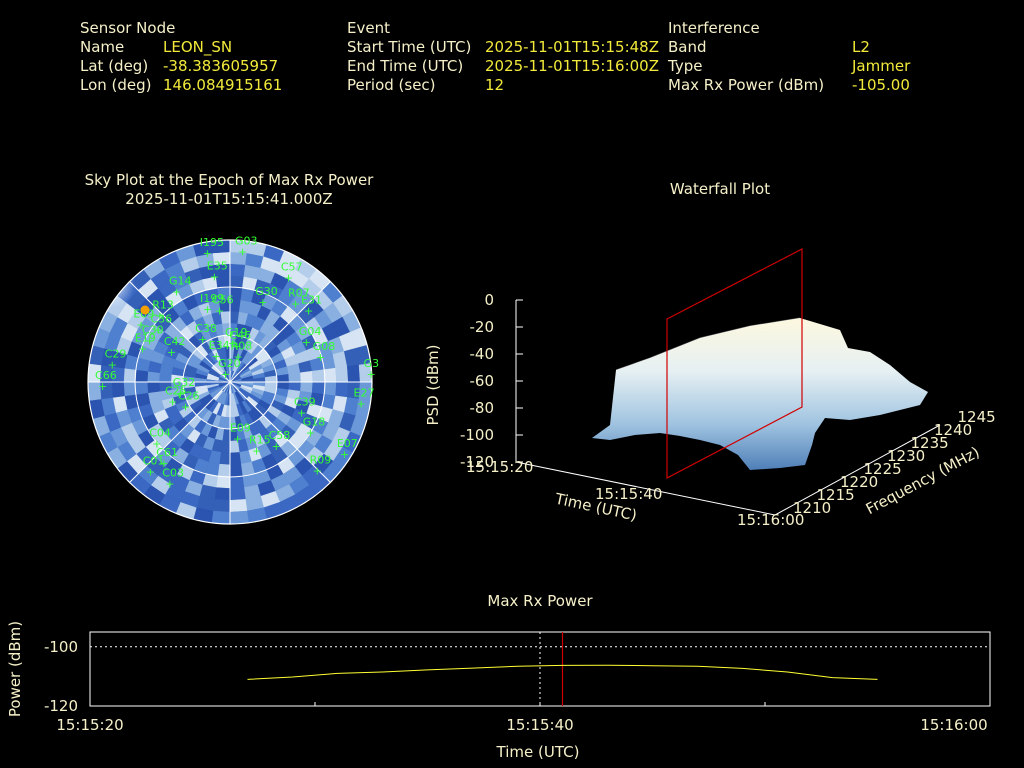 The width and height of the screenshot is (1024, 768). Describe the element at coordinates (89, 725) in the screenshot. I see `x-tick-label: 15:15:20` at that location.